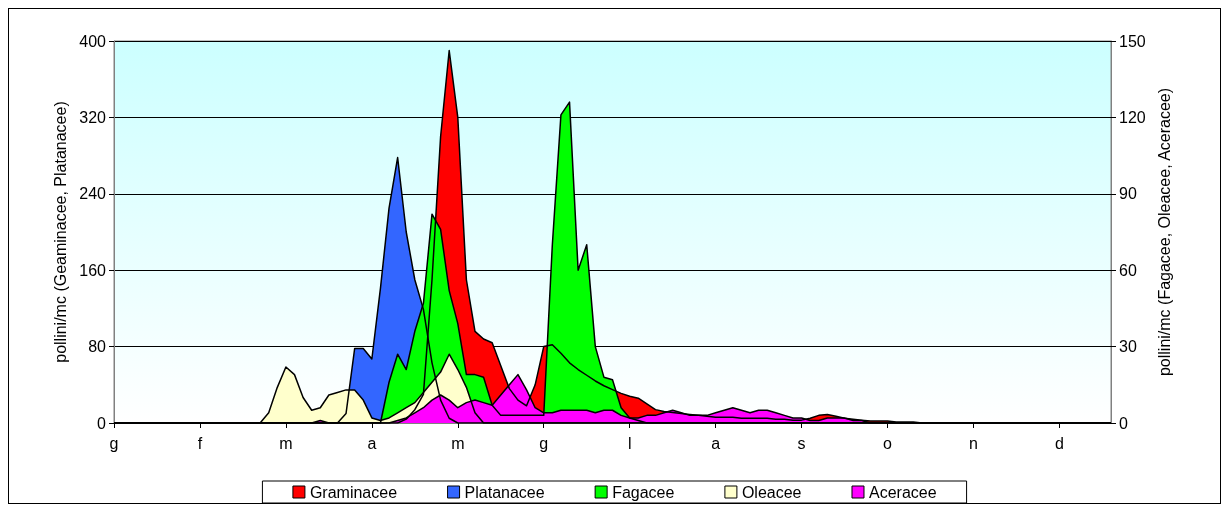 Image resolution: width=1229 pixels, height=512 pixels. What do you see at coordinates (1165, 232) in the screenshot?
I see `y2-axis-title: pollini/mc (Fagacee, Oleacee, Aceracee)` at bounding box center [1165, 232].